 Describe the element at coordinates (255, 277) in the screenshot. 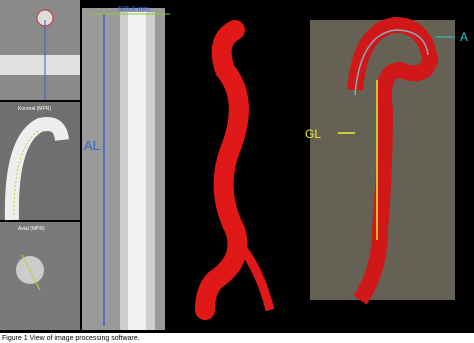

I see `iliac` at that location.